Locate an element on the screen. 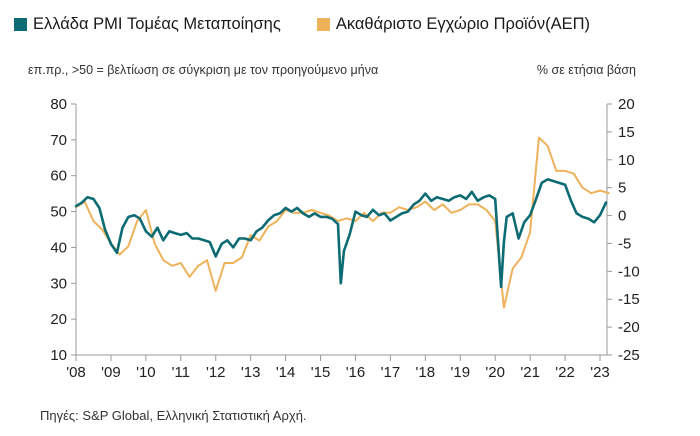 The image size is (700, 436). x-tick-label: '20 is located at coordinates (495, 372).